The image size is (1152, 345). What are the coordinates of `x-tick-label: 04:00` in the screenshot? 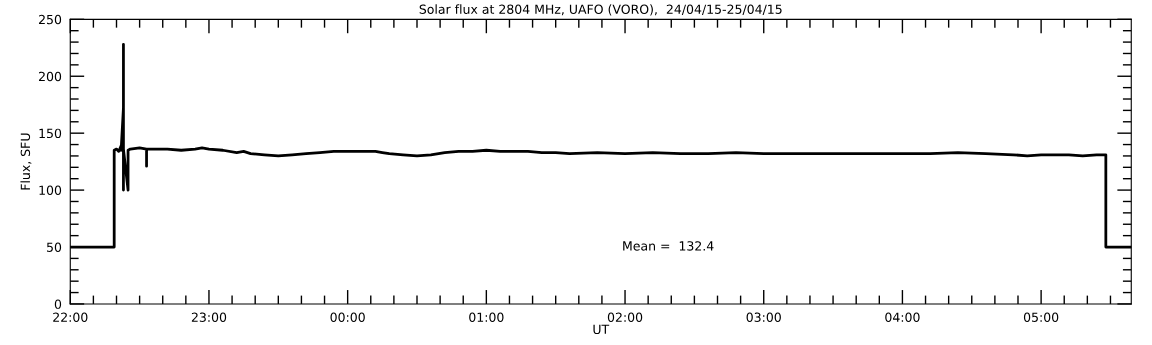 It's located at (902, 317).